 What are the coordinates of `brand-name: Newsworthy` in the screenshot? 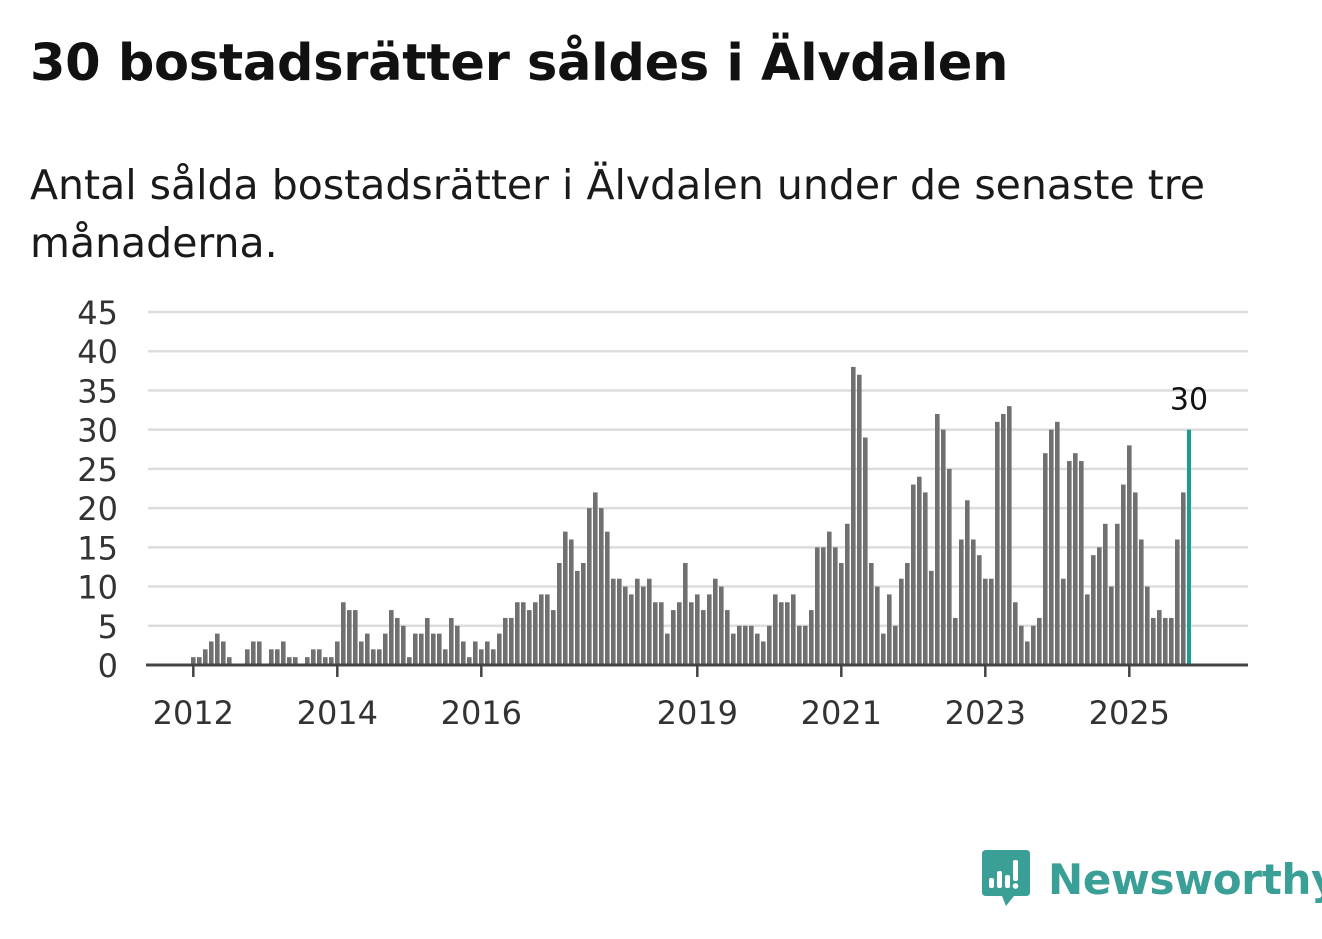 It's located at (1185, 879).